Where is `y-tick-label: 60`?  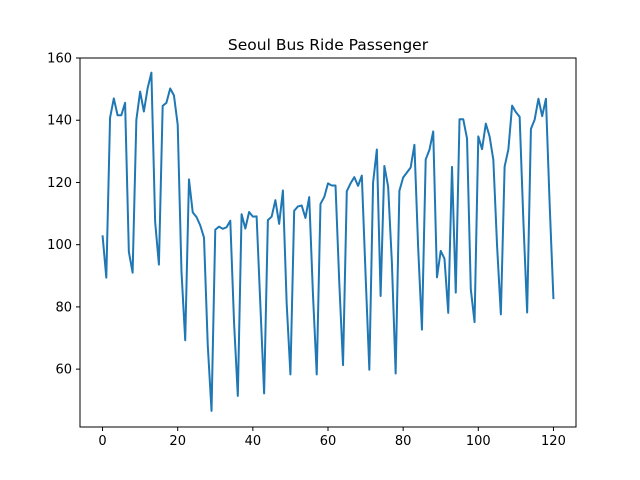 y-tick-label: 60 is located at coordinates (63, 370).